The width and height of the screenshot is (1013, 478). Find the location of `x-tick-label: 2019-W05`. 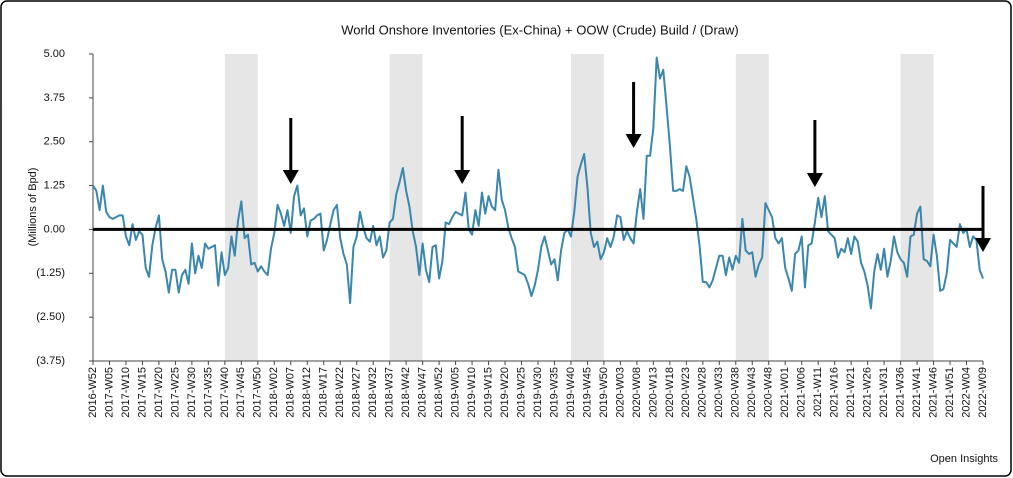

x-tick-label: 2019-W05 is located at coordinates (455, 392).